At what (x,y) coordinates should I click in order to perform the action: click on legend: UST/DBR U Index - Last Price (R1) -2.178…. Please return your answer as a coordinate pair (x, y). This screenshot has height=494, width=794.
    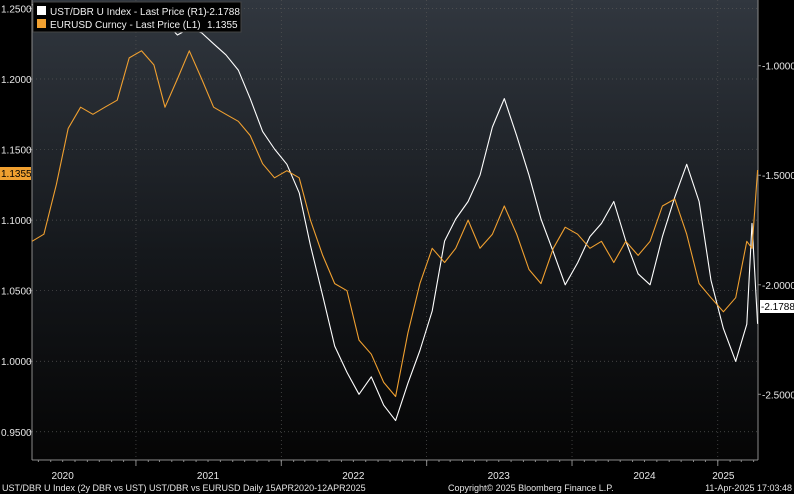
    Looking at the image, I should click on (137, 17).